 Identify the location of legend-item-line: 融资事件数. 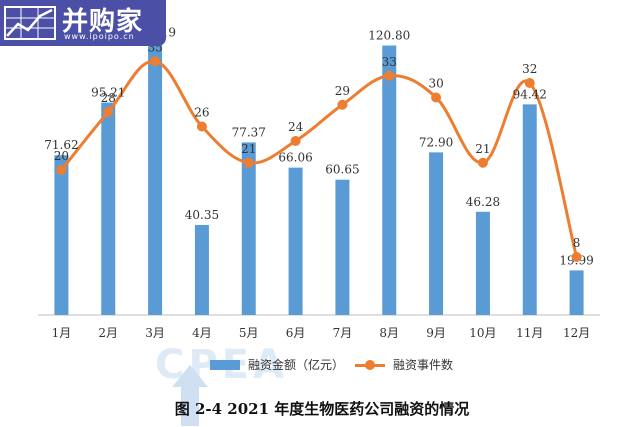
(404, 364).